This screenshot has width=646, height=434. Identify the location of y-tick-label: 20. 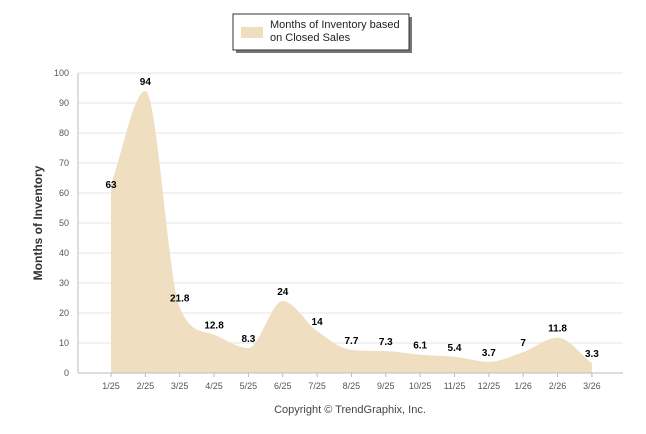
(64, 313).